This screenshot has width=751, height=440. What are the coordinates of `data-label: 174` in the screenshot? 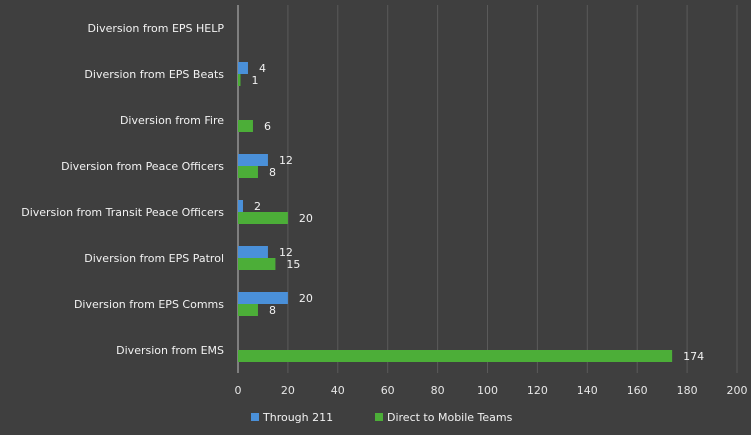 It's located at (693, 356).